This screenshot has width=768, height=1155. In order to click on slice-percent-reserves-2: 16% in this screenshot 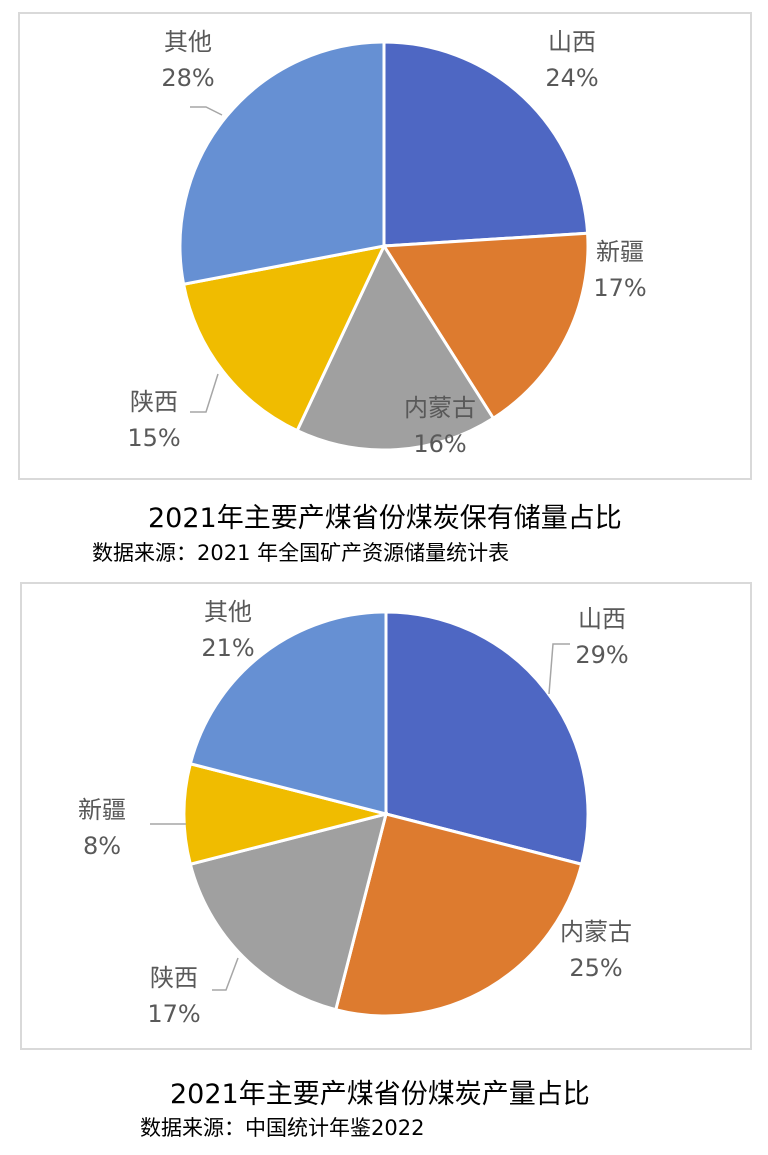, I will do `click(439, 444)`.